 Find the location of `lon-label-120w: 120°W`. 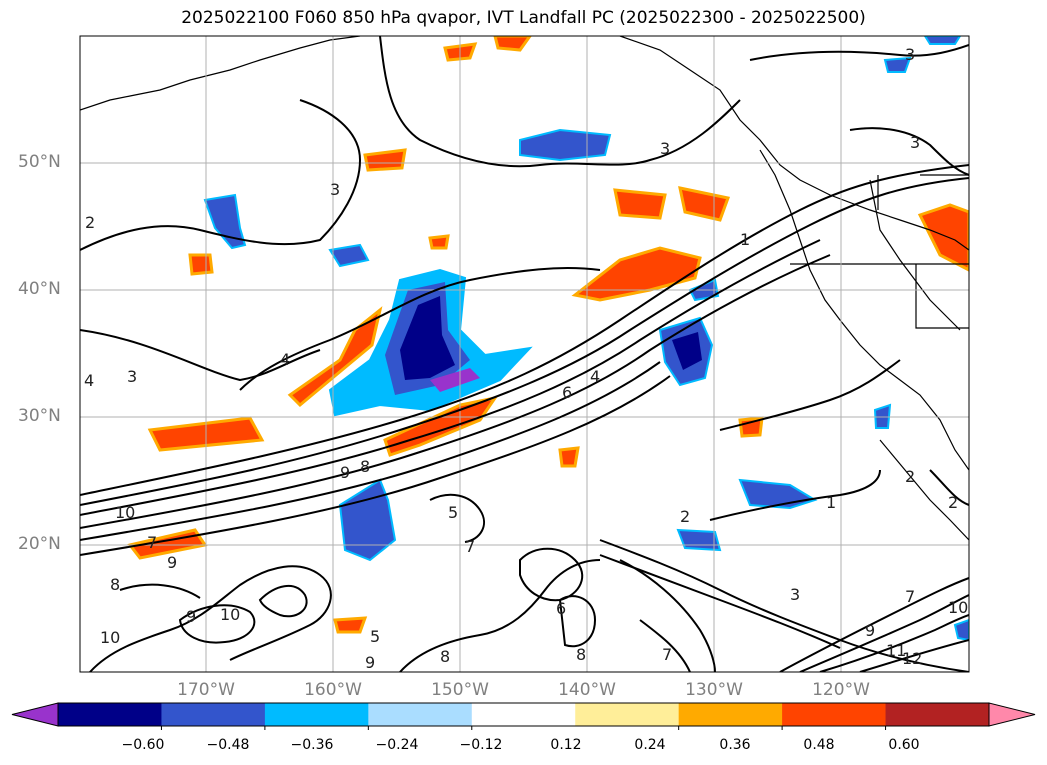

lon-label-120w: 120°W is located at coordinates (841, 690).